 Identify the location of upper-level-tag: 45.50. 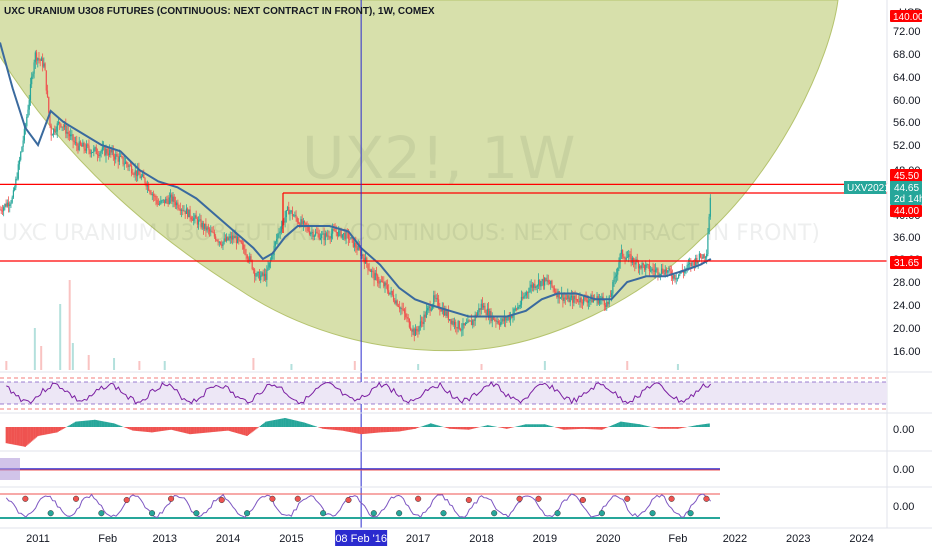
(906, 175).